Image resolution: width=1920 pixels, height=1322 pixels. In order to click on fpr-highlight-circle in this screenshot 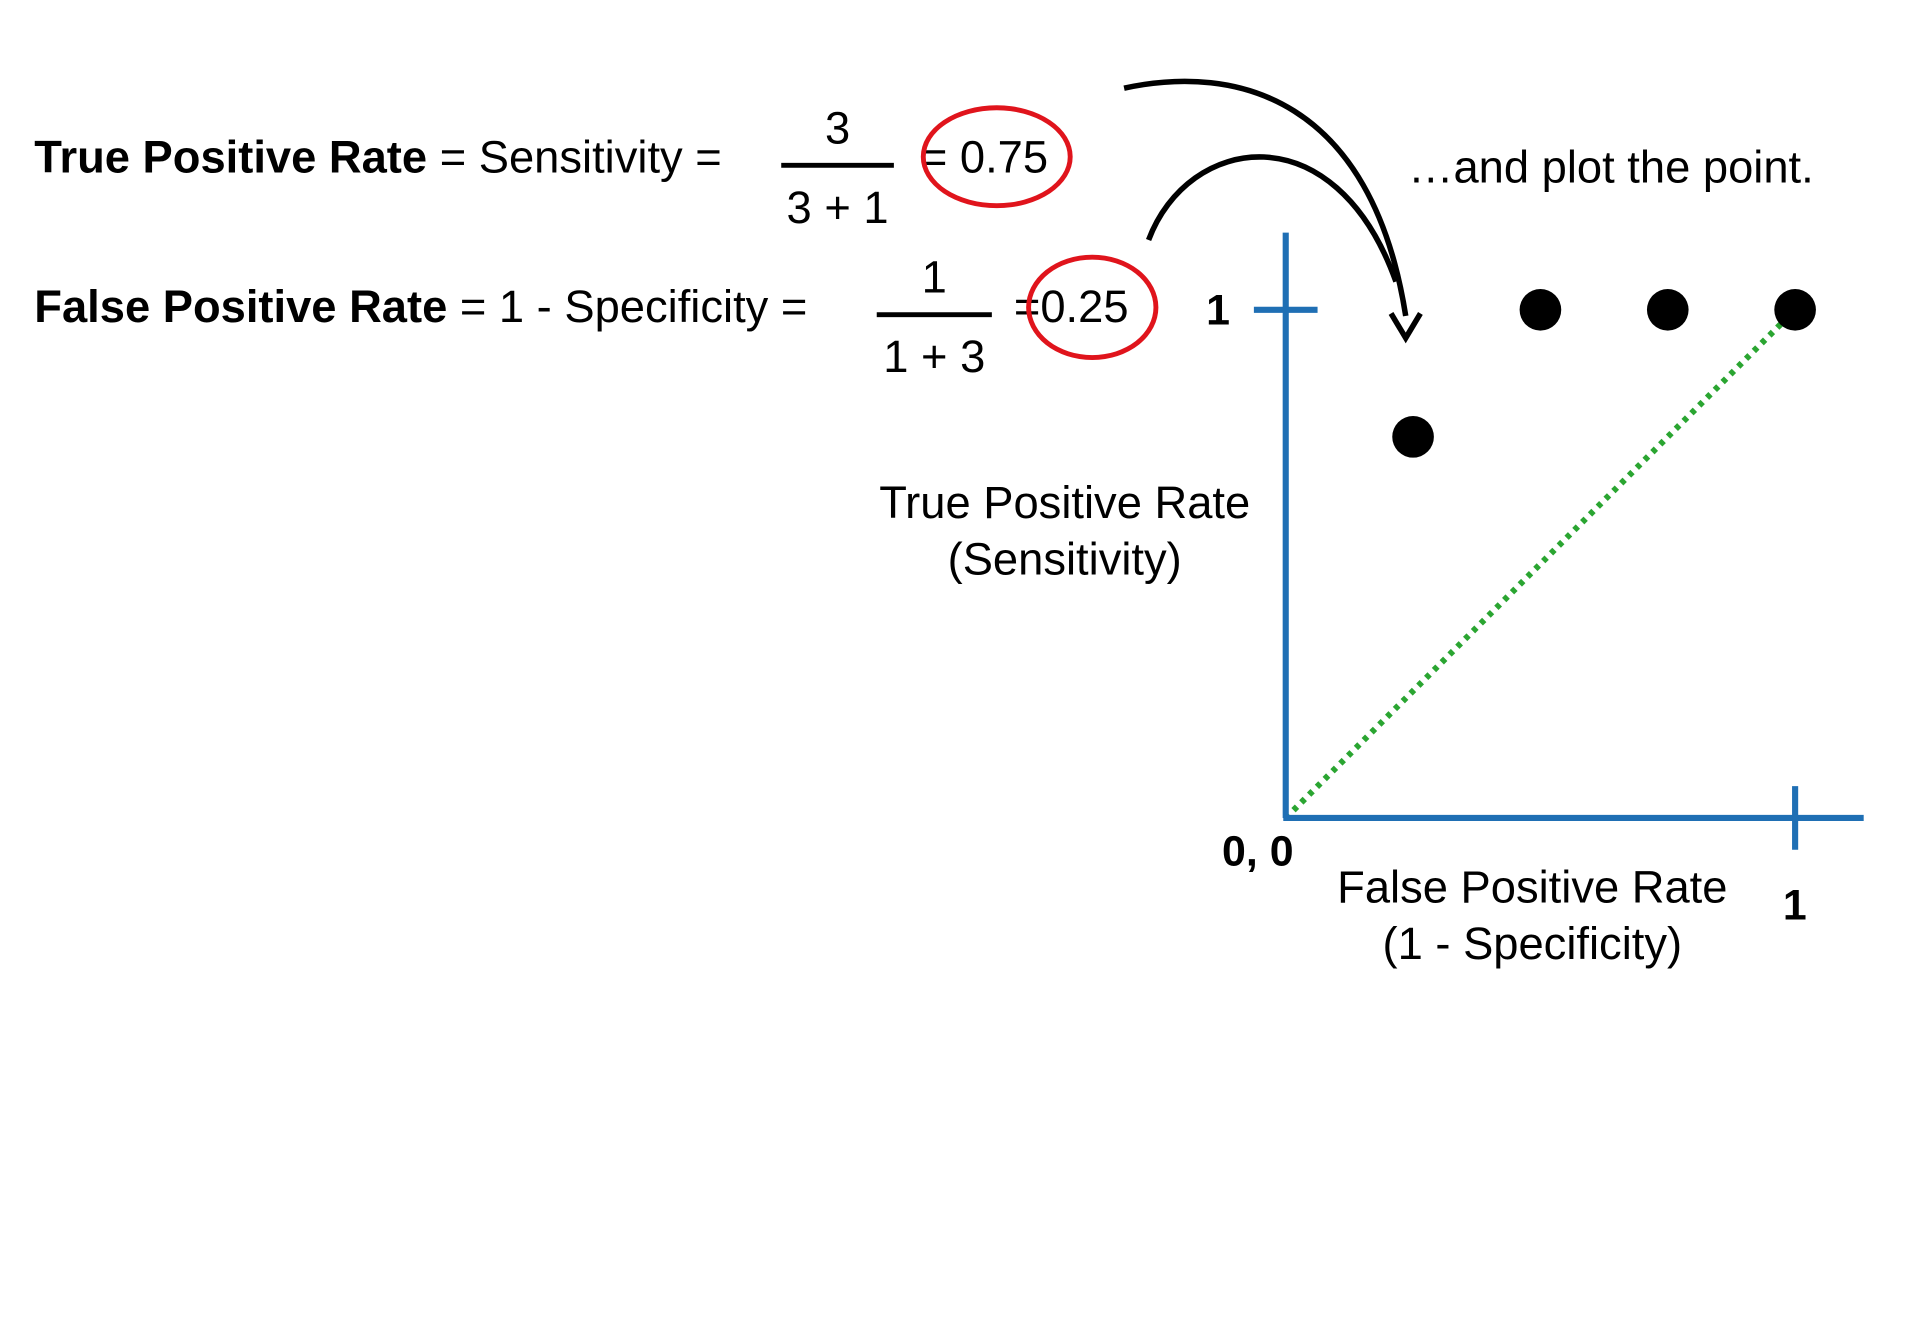, I will do `click(1092, 307)`.